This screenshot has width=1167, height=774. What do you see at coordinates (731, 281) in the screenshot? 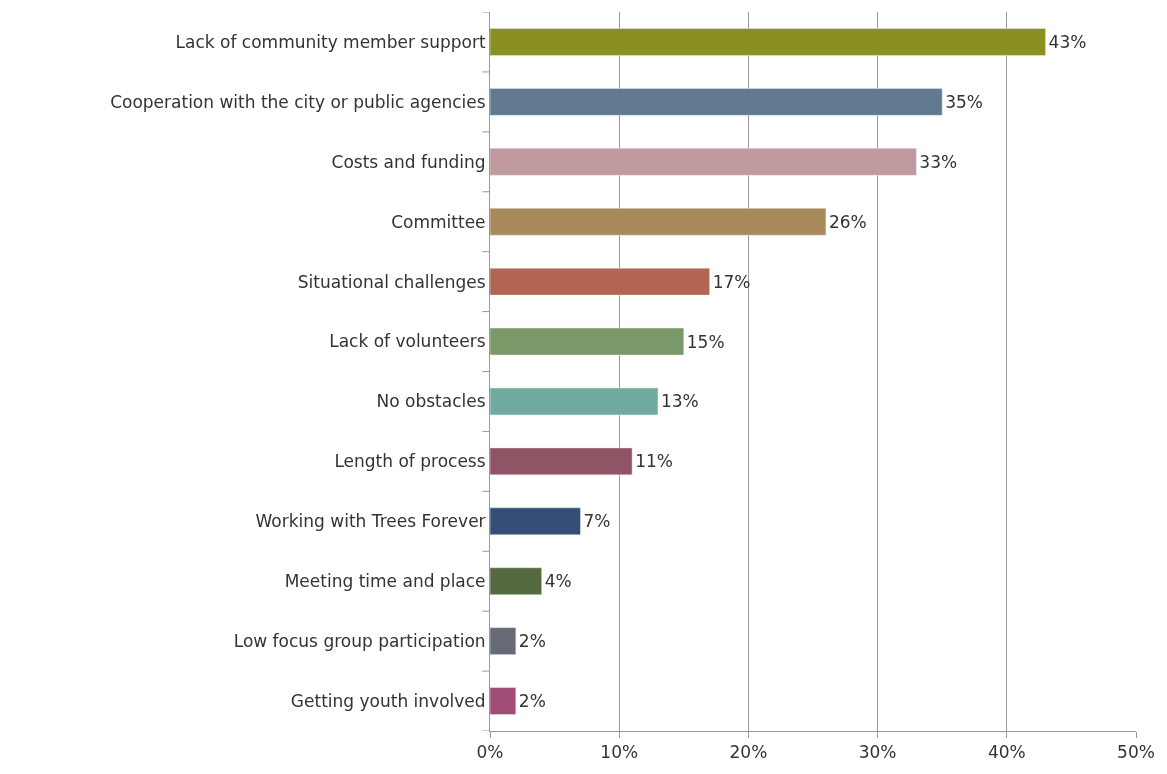
I see `data-label: 17%` at bounding box center [731, 281].